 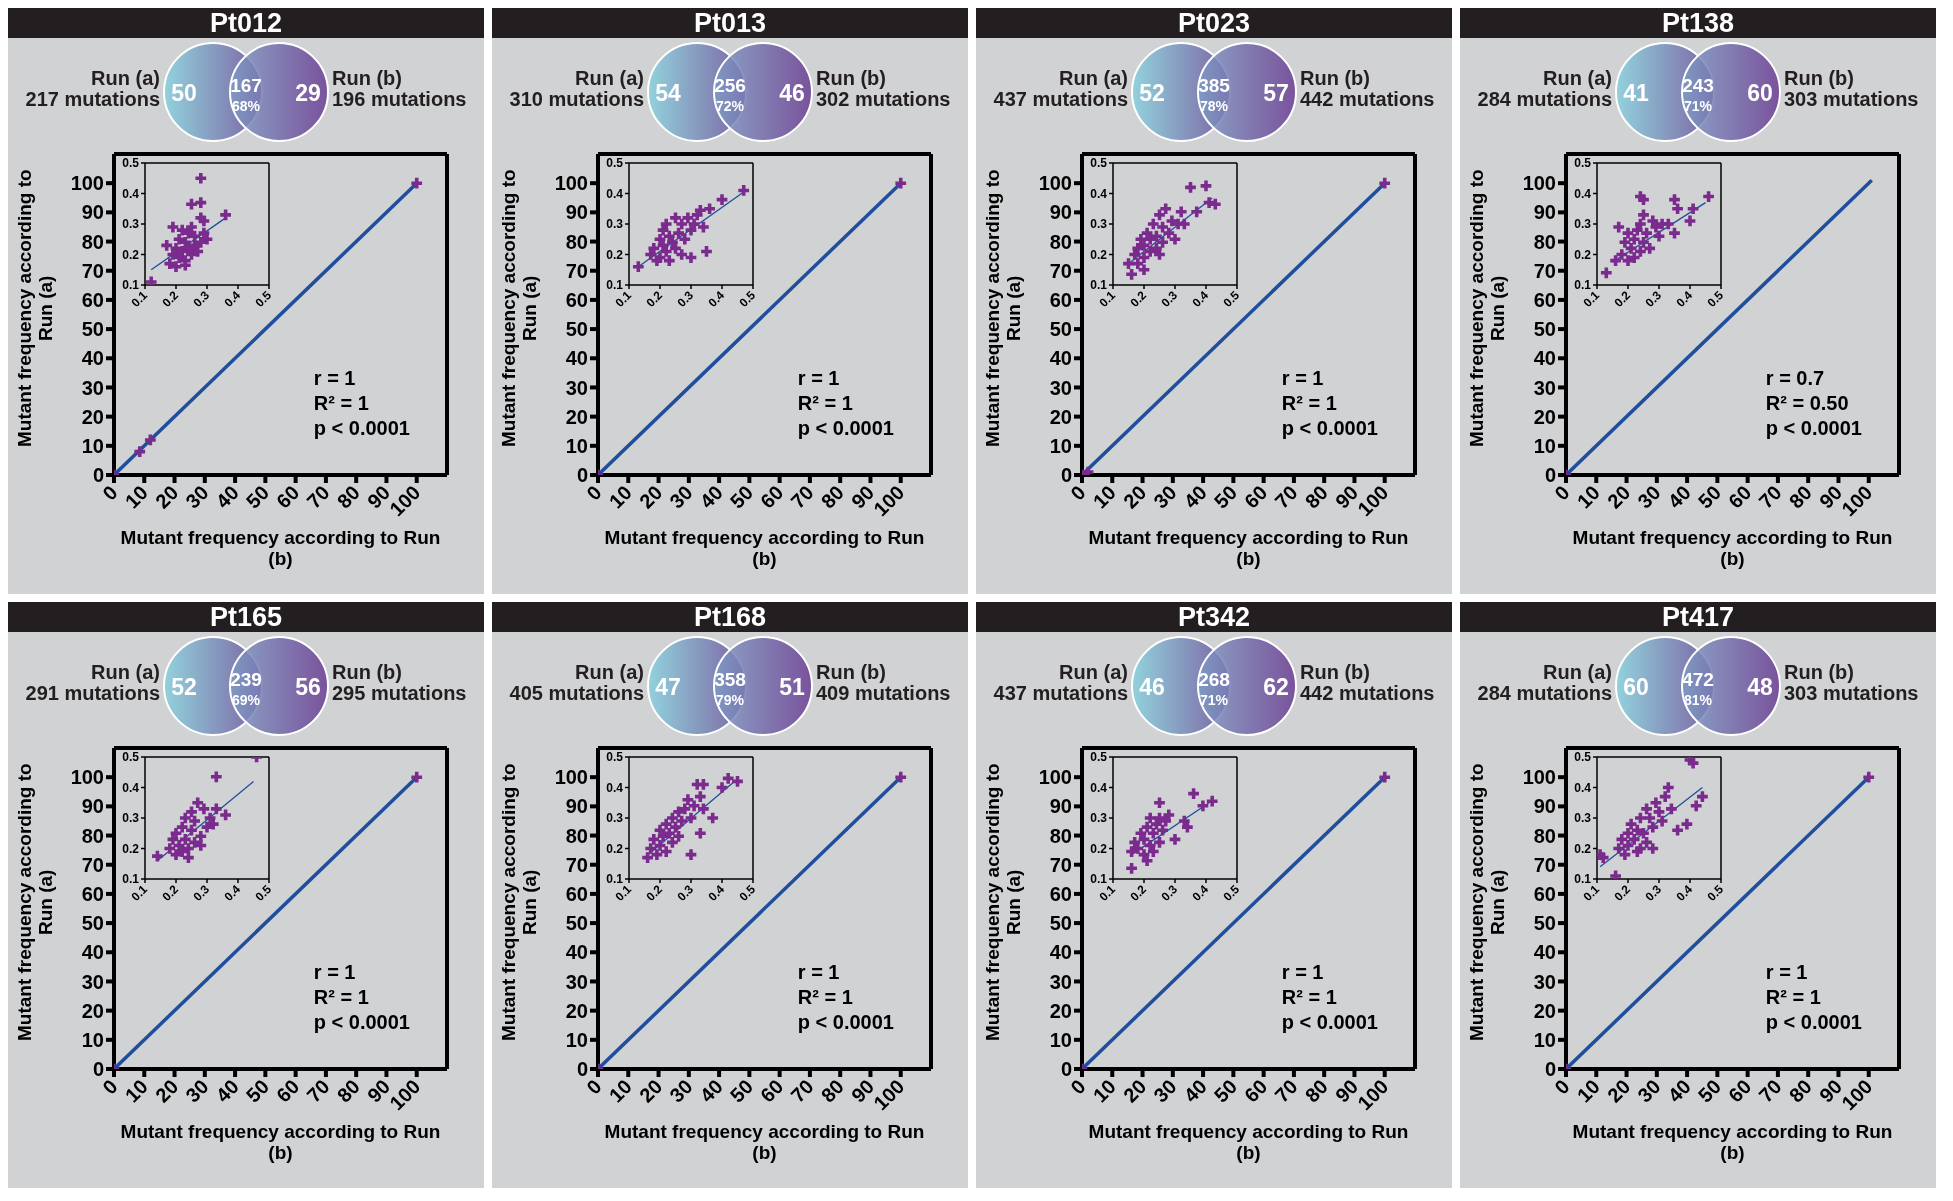 I want to click on text: 48, so click(x=1760, y=687).